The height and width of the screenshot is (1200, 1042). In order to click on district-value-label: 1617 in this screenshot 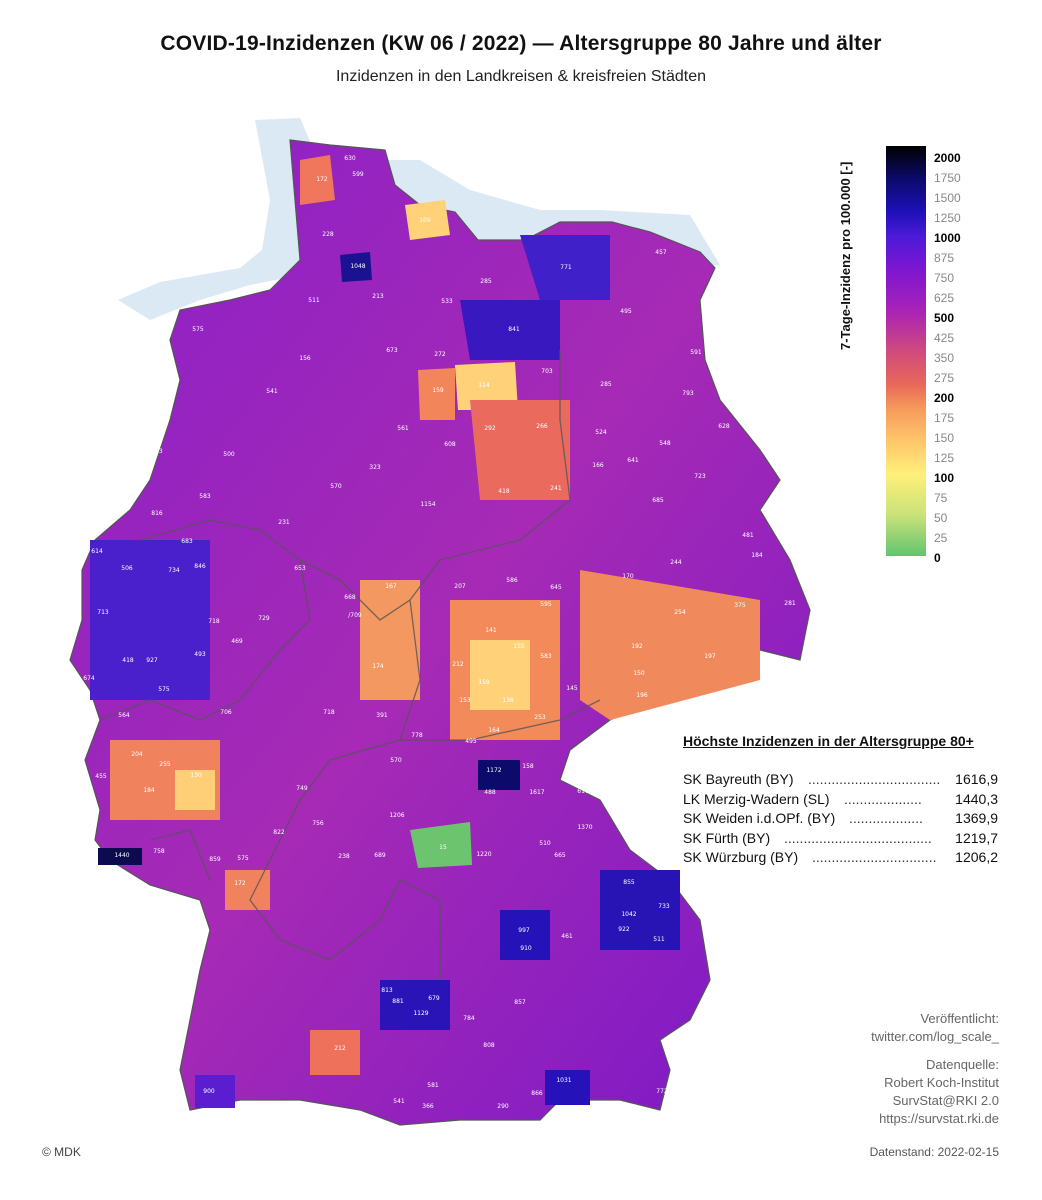, I will do `click(536, 792)`.